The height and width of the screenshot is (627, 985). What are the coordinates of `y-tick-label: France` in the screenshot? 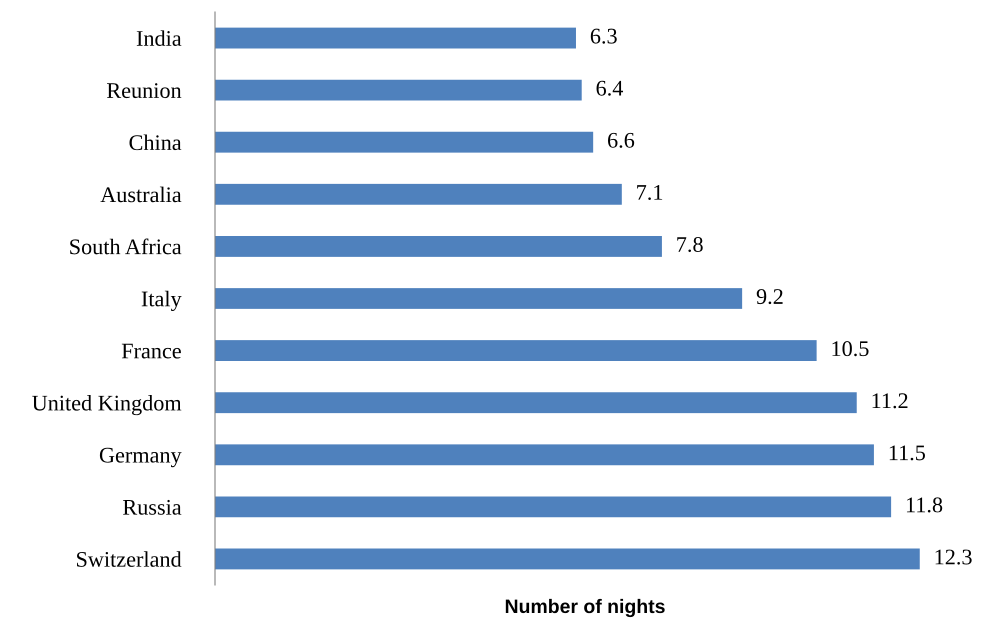 It's located at (151, 351).